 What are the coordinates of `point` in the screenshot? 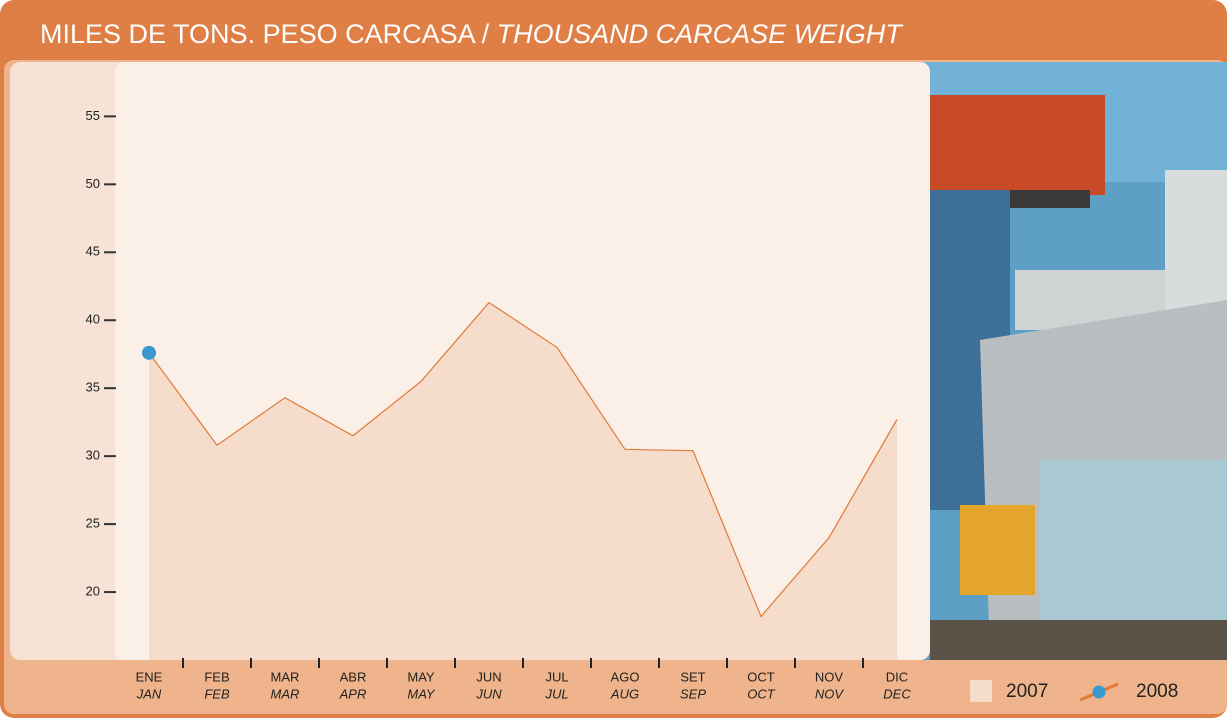 It's located at (149, 352).